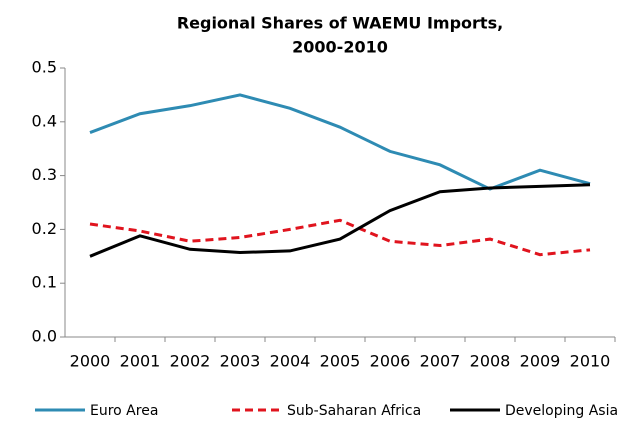 Image resolution: width=626 pixels, height=428 pixels. I want to click on x-tick-label: 2003, so click(240, 361).